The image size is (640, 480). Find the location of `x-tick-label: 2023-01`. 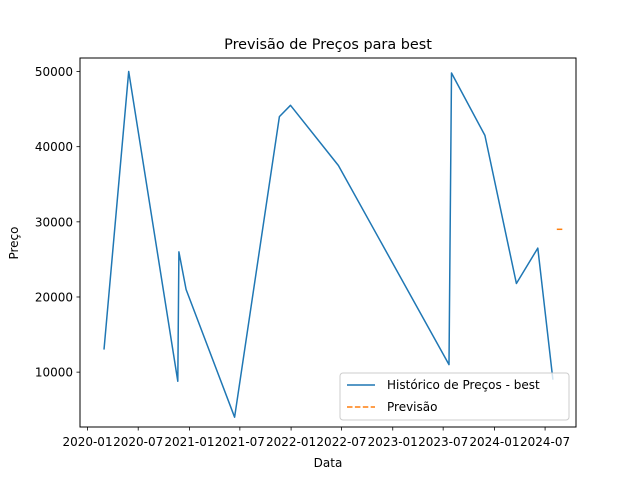

x-tick-label: 2023-01 is located at coordinates (393, 442).